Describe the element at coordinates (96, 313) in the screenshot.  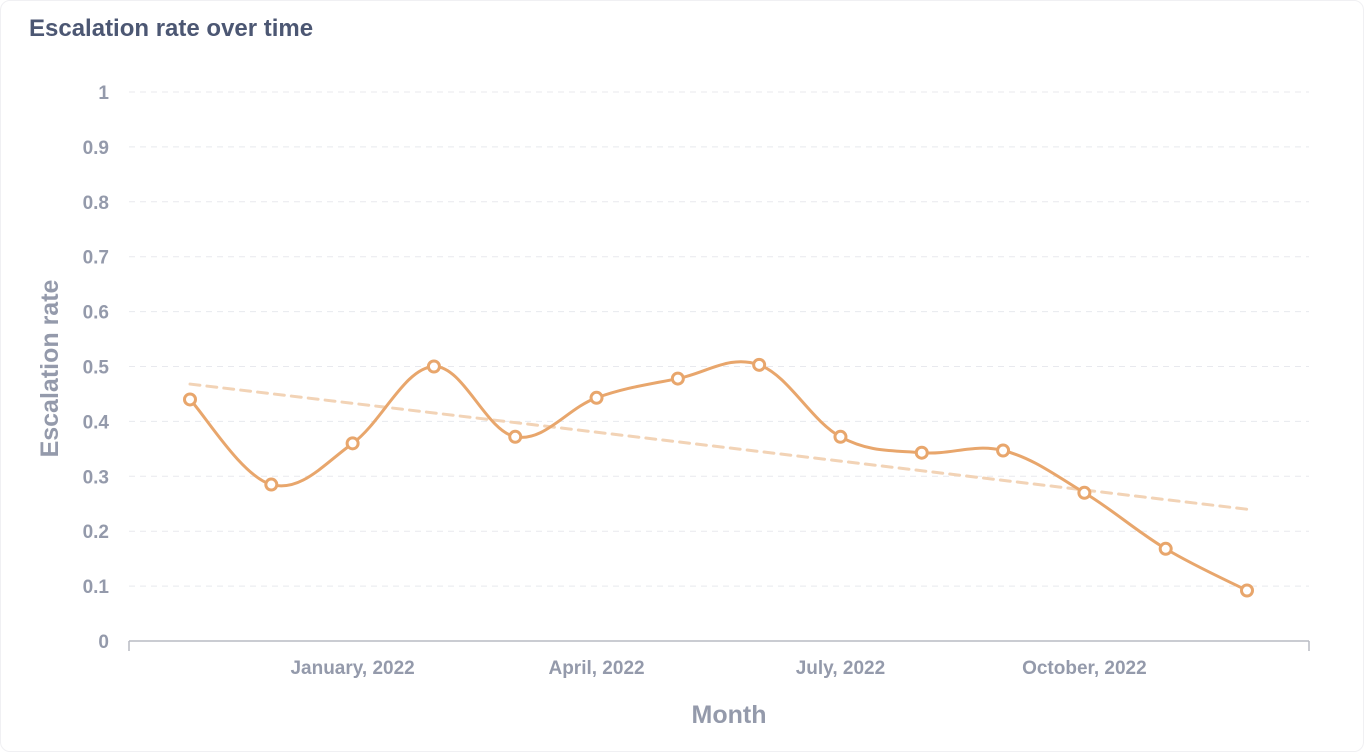
I see `y-tick-label: 0.6` at that location.